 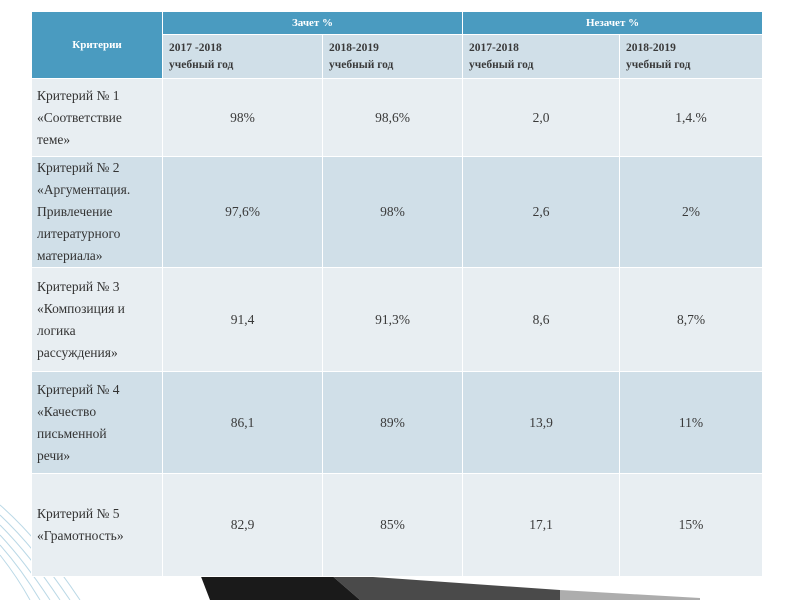 What do you see at coordinates (79, 233) in the screenshot?
I see `criterion-line: литературного` at bounding box center [79, 233].